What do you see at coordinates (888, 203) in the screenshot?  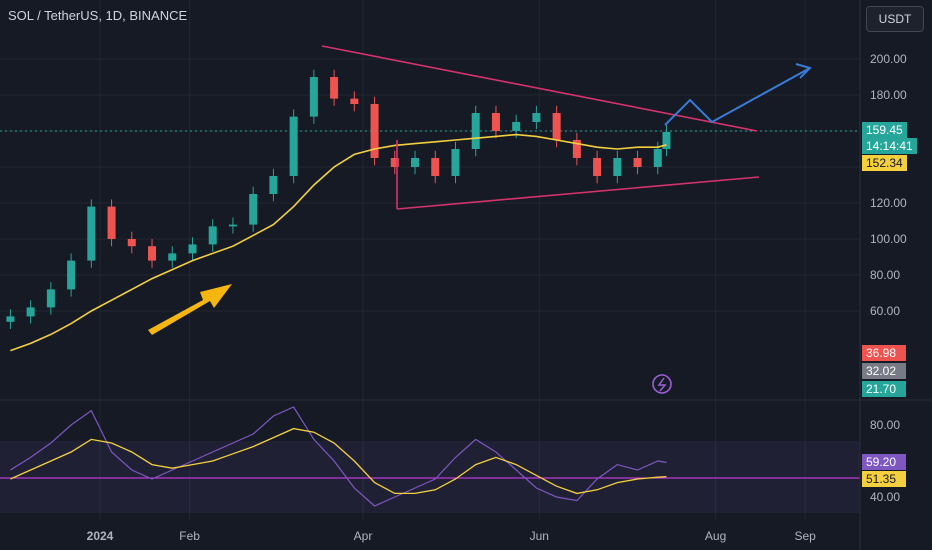 I see `price-tick-label: 120.00` at bounding box center [888, 203].